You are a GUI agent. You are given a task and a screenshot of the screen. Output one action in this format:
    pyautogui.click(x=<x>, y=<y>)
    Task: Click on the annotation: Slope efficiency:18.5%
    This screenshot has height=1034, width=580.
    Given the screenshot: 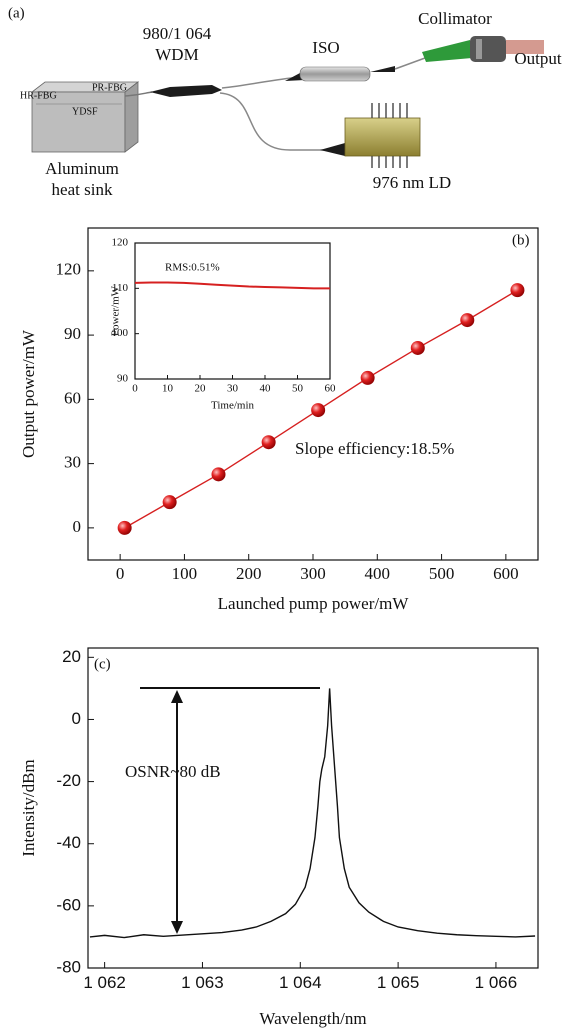 What is the action you would take?
    pyautogui.click(x=374, y=448)
    